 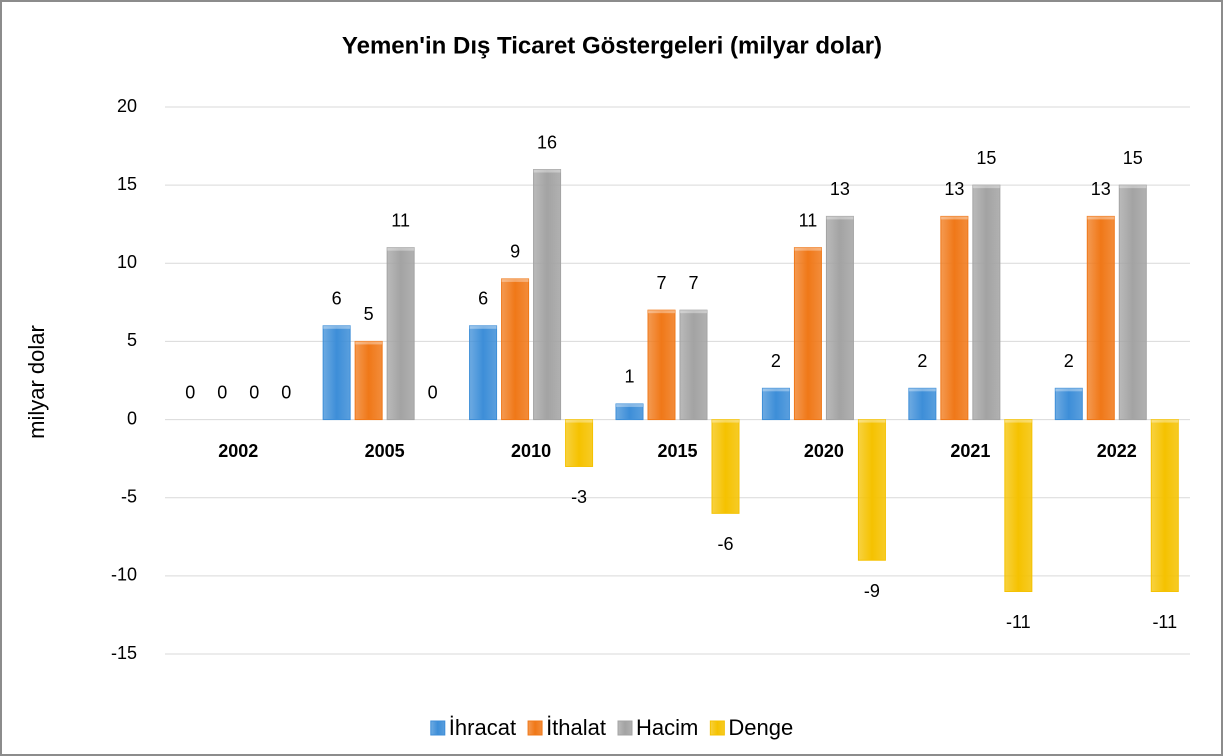 I want to click on x-tick-label: 2005, so click(x=385, y=451).